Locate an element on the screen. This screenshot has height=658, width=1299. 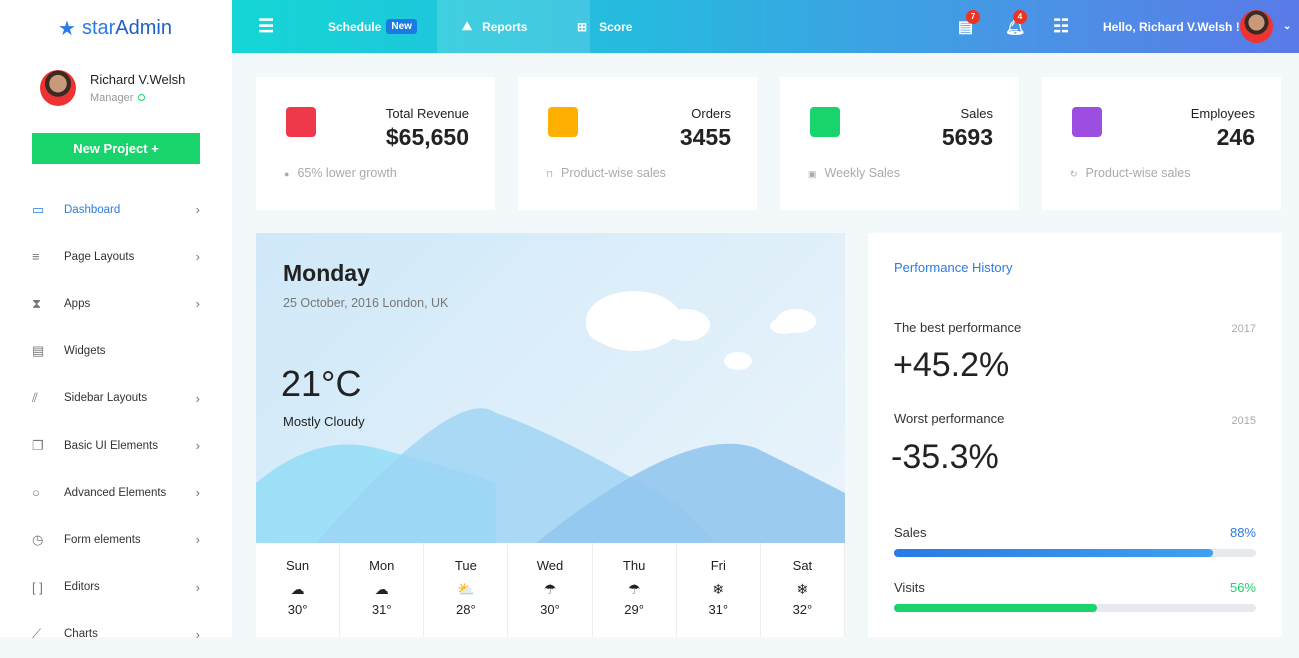
forecast-temp: 28° is located at coordinates (466, 609).